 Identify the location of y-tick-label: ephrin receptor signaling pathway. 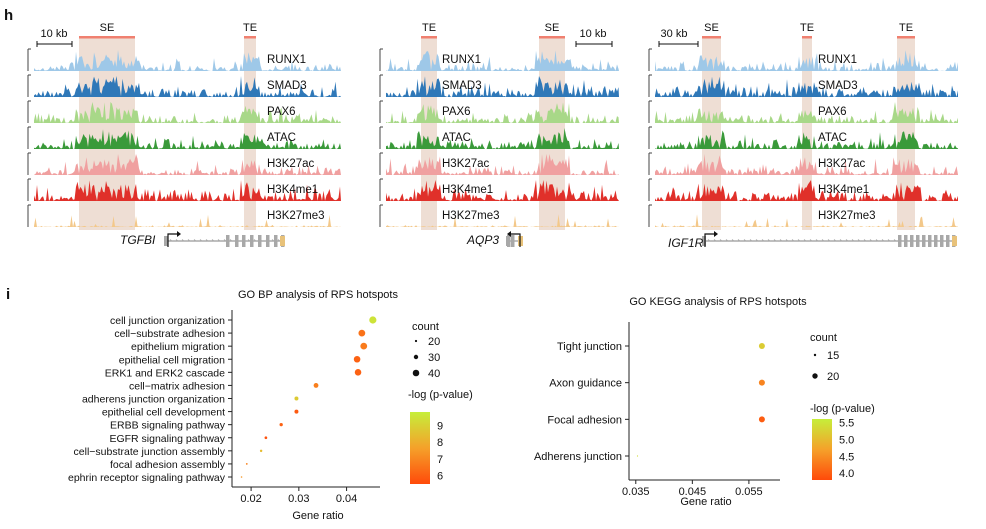
(147, 478).